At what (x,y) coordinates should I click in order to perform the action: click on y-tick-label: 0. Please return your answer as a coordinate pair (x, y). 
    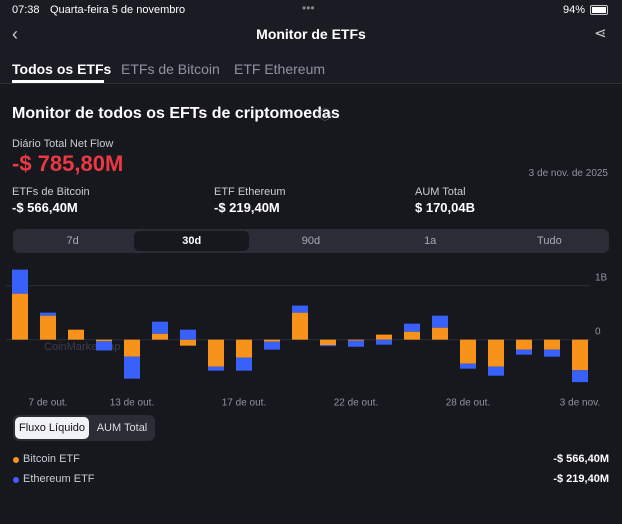
    Looking at the image, I should click on (598, 331).